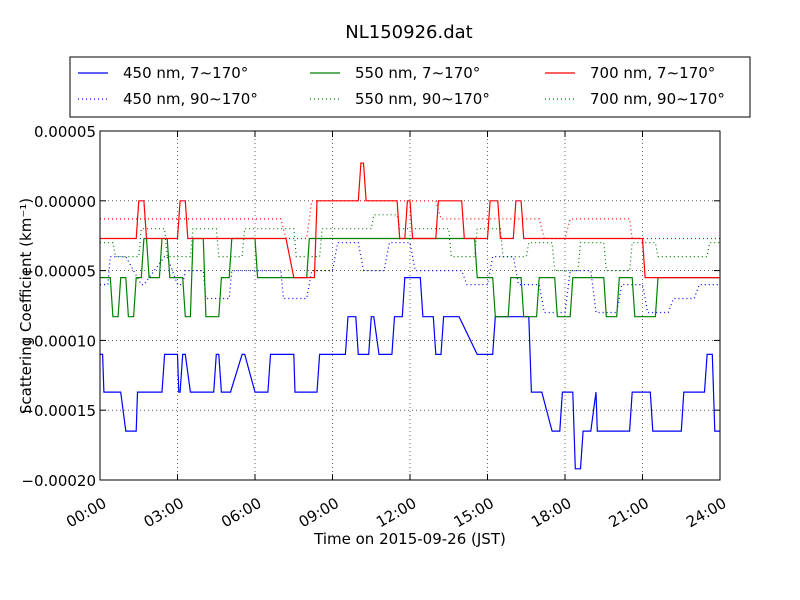  What do you see at coordinates (26, 306) in the screenshot?
I see `y-axis-label: Scattering Coefficient (km⁻¹)` at bounding box center [26, 306].